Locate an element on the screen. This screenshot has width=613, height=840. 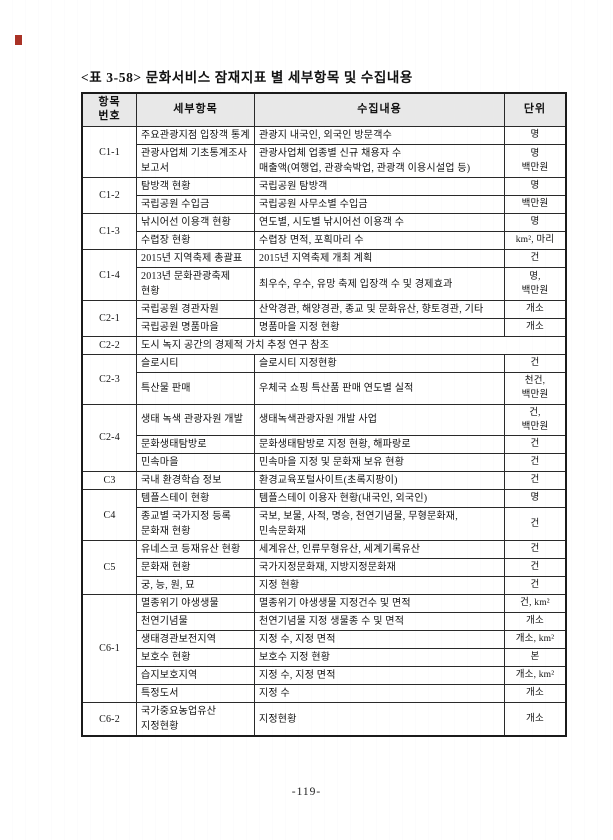
collection-content-cell: 최우수, 우수, 유망 축제 입장객 수 및 경제효과 is located at coordinates (379, 284).